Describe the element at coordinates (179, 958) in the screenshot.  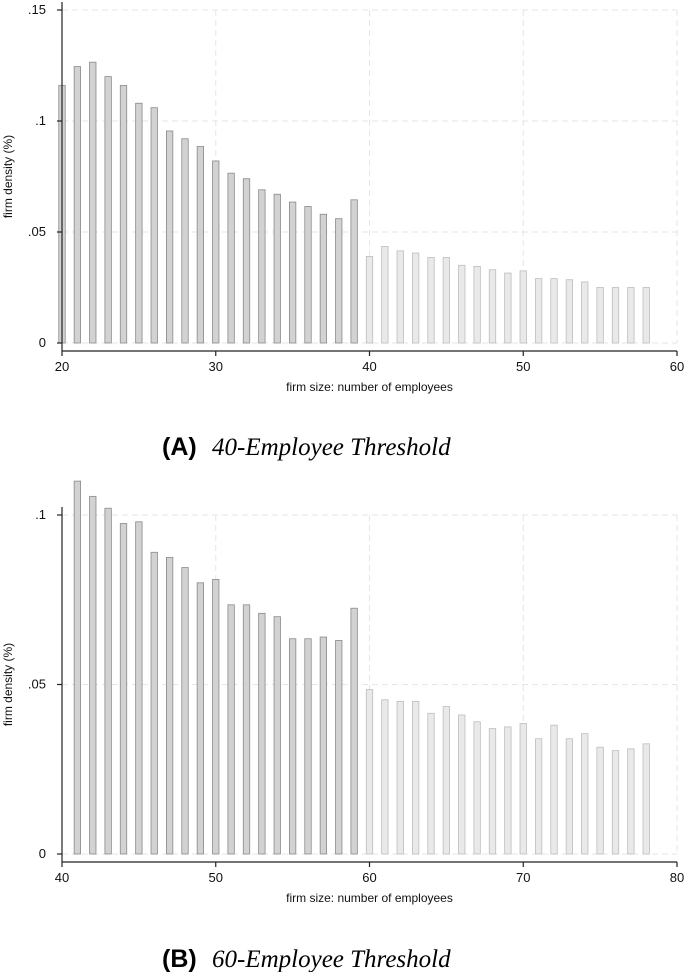
I see `caption-letter: (B)` at that location.